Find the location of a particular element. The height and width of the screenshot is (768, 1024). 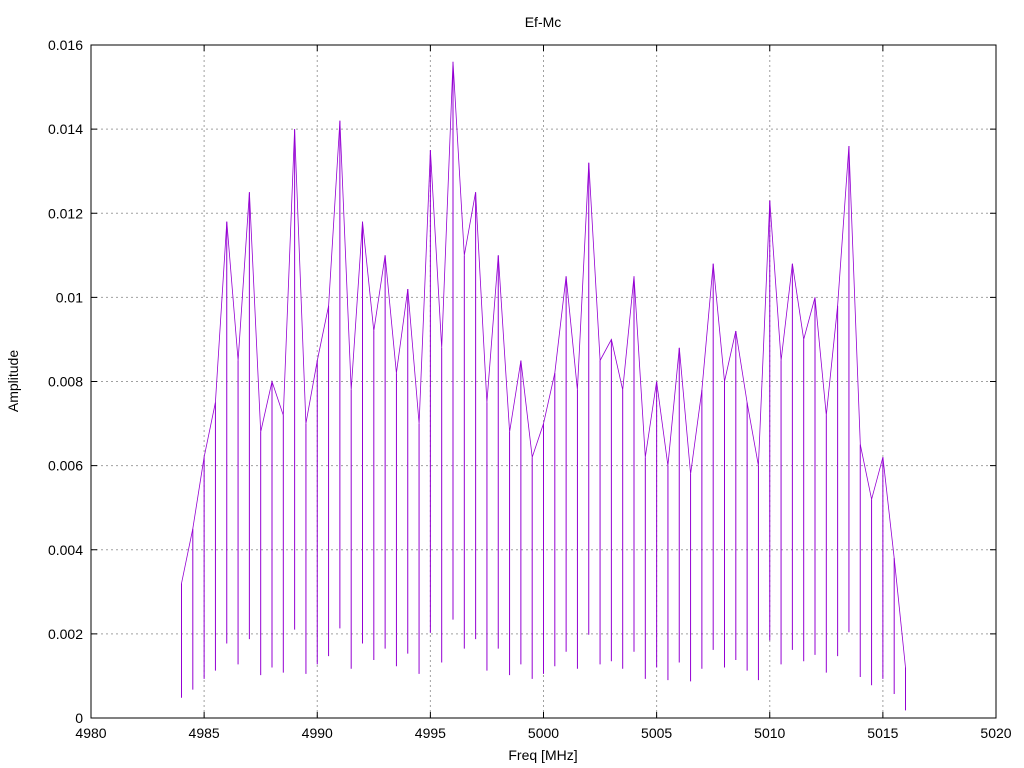

y-tick-label: 0 is located at coordinates (79, 718).